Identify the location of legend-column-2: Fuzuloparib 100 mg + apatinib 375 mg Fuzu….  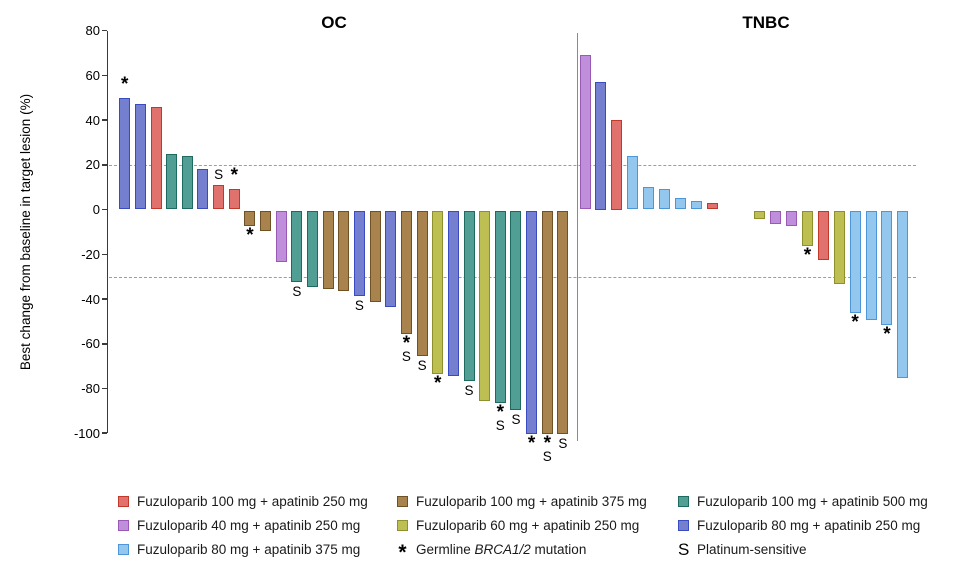
(522, 526).